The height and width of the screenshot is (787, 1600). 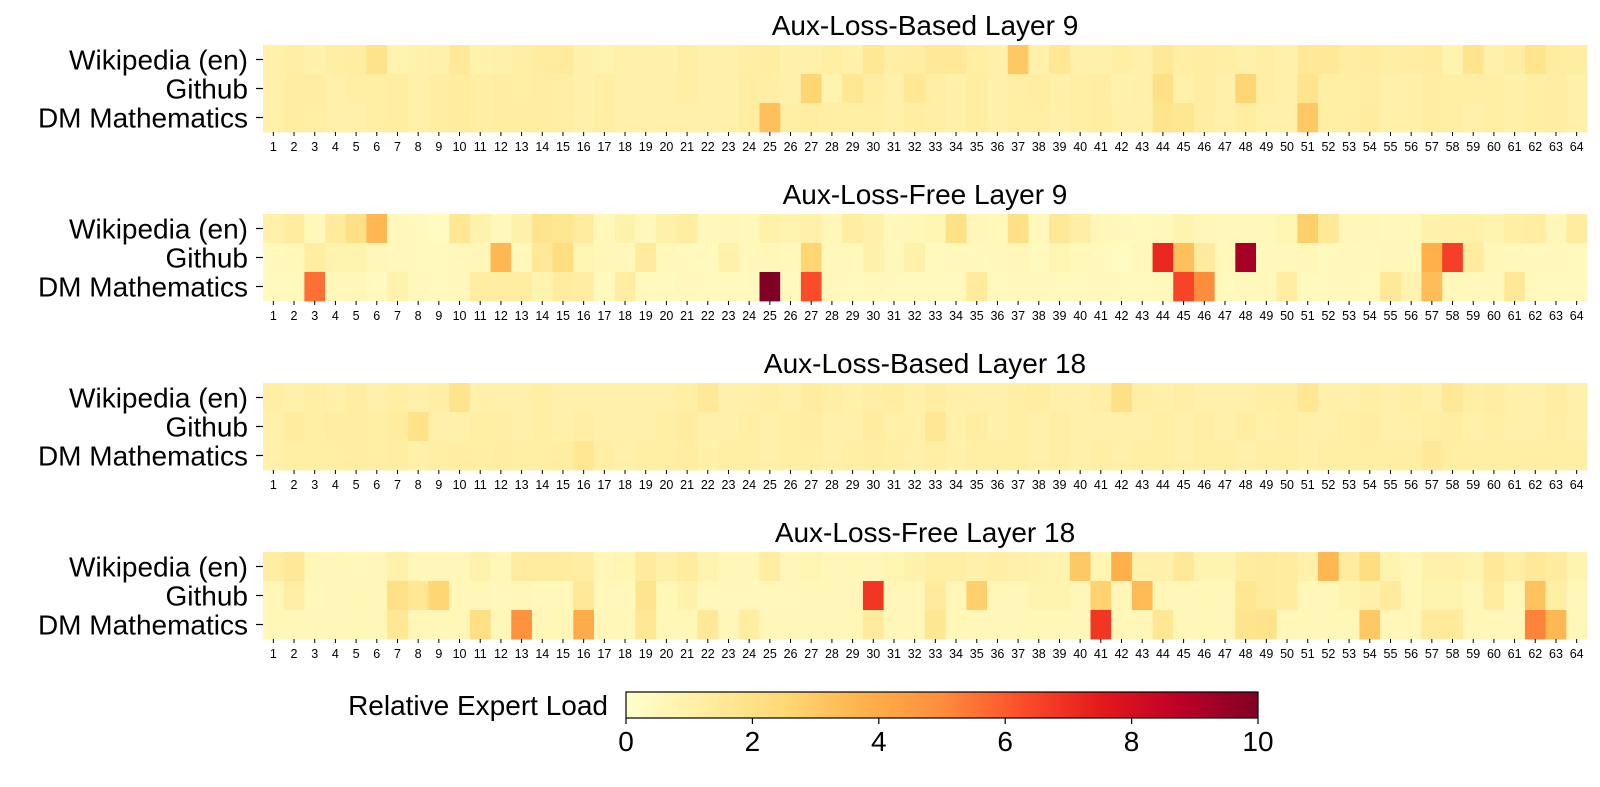 I want to click on panel-2-cell-r3-c35, so click(x=977, y=287).